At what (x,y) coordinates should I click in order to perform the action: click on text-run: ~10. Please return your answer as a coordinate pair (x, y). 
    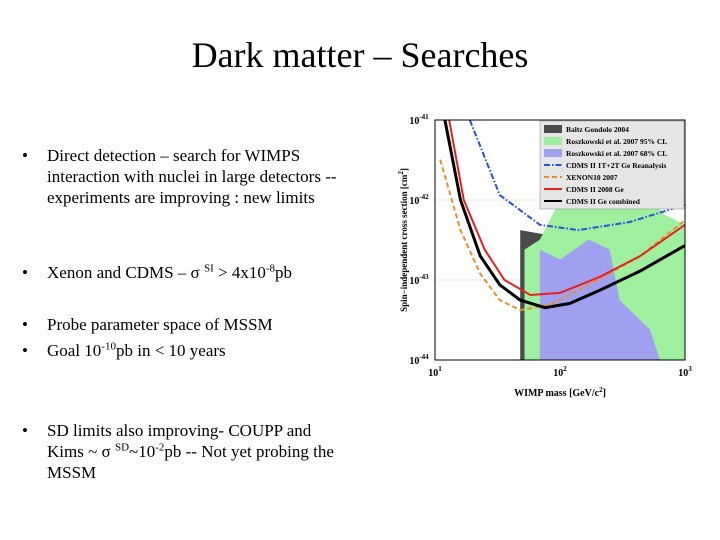
    Looking at the image, I should click on (142, 451).